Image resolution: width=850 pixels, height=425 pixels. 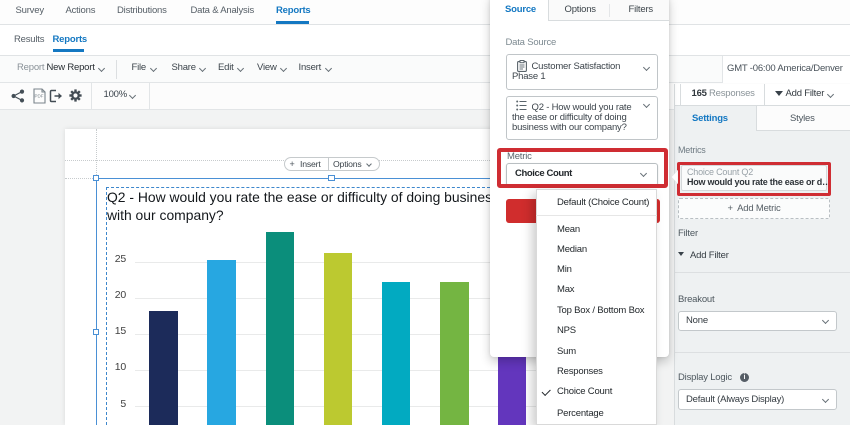 I want to click on svg-text: PDF, so click(x=39, y=96).